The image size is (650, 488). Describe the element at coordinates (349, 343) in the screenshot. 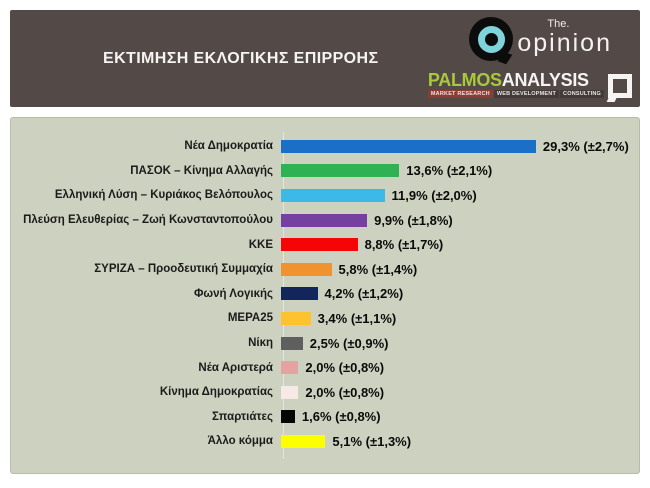

I see `value-label: 2,5% (±0,9%)` at that location.